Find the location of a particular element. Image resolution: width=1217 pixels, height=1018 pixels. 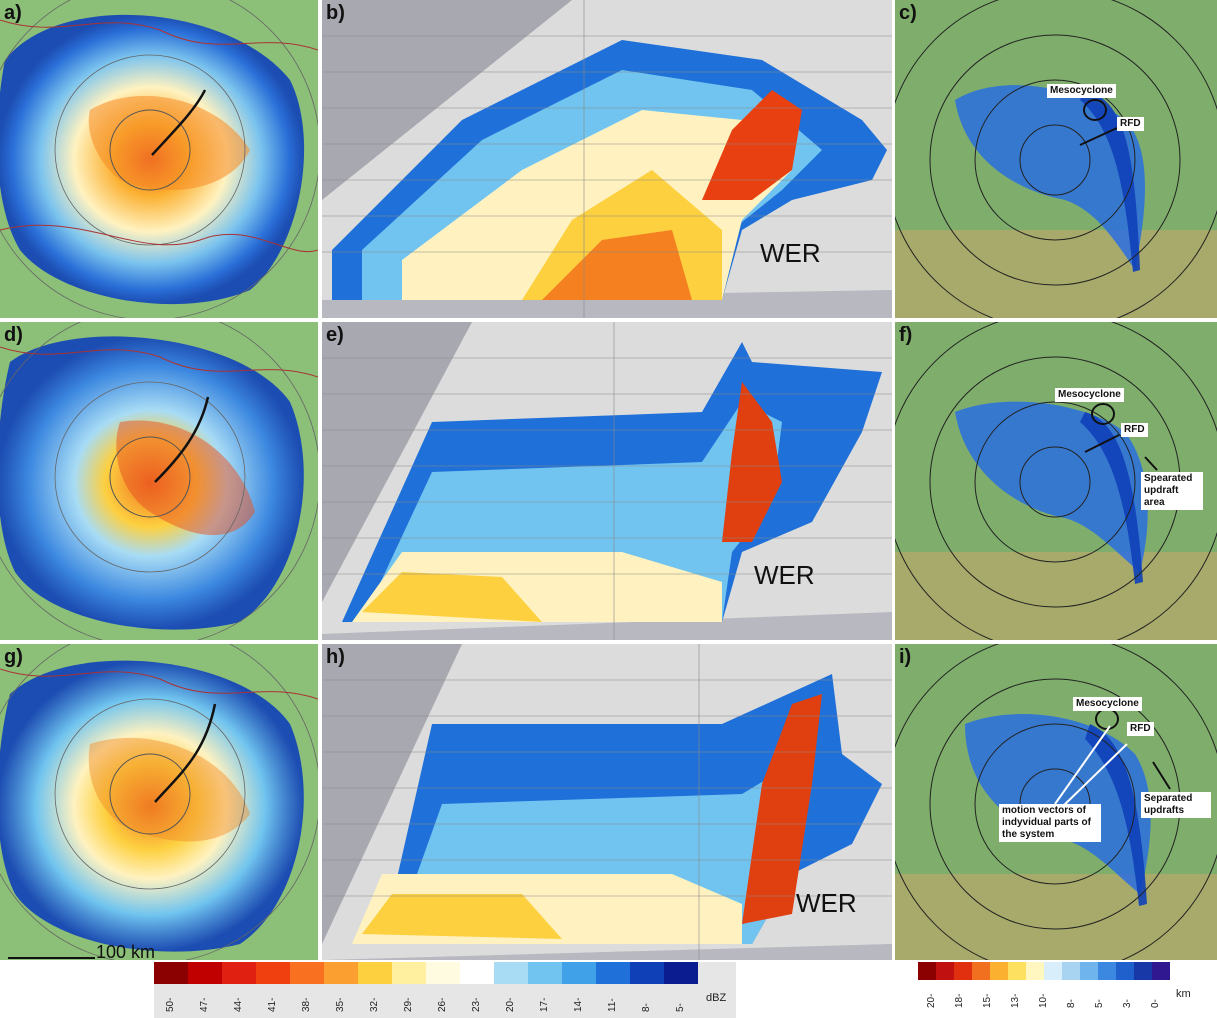

reflectivity-map-d is located at coordinates (159, 481).